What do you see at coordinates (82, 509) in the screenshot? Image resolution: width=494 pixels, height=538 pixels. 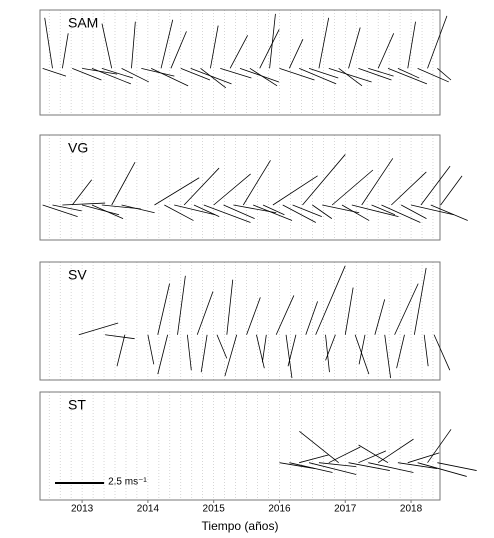 I see `x-tick-label: 2013` at bounding box center [82, 509].